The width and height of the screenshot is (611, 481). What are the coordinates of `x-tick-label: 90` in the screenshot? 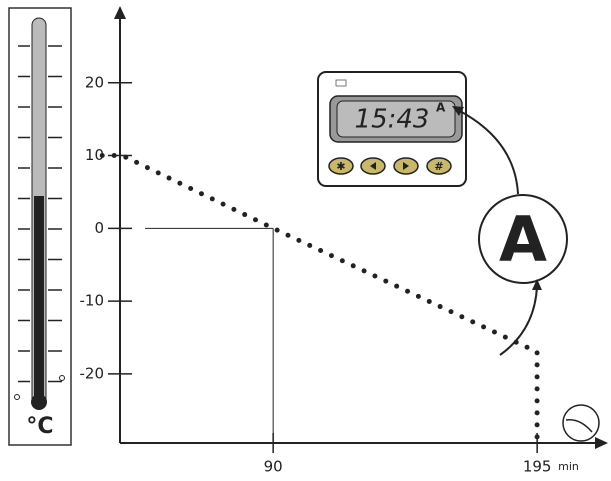 It's located at (273, 467).